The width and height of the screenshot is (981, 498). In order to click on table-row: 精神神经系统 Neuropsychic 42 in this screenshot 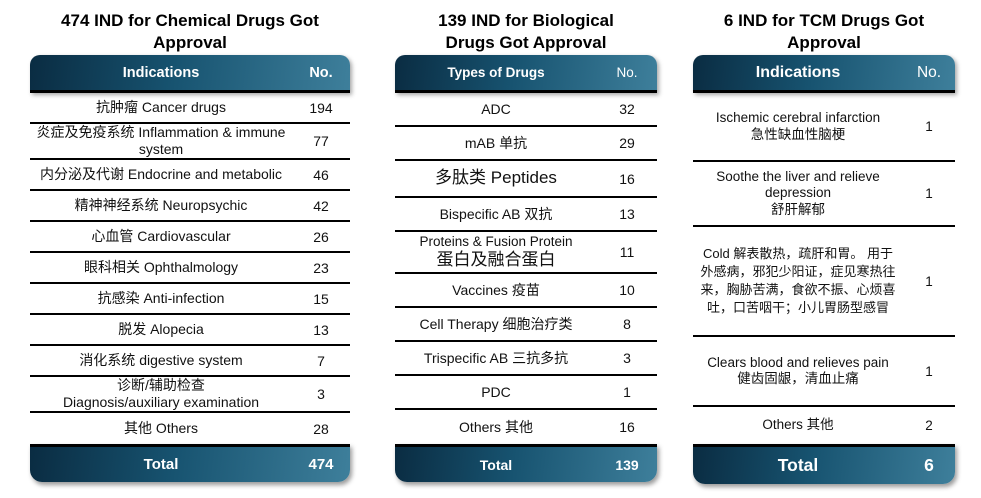, I will do `click(190, 206)`.